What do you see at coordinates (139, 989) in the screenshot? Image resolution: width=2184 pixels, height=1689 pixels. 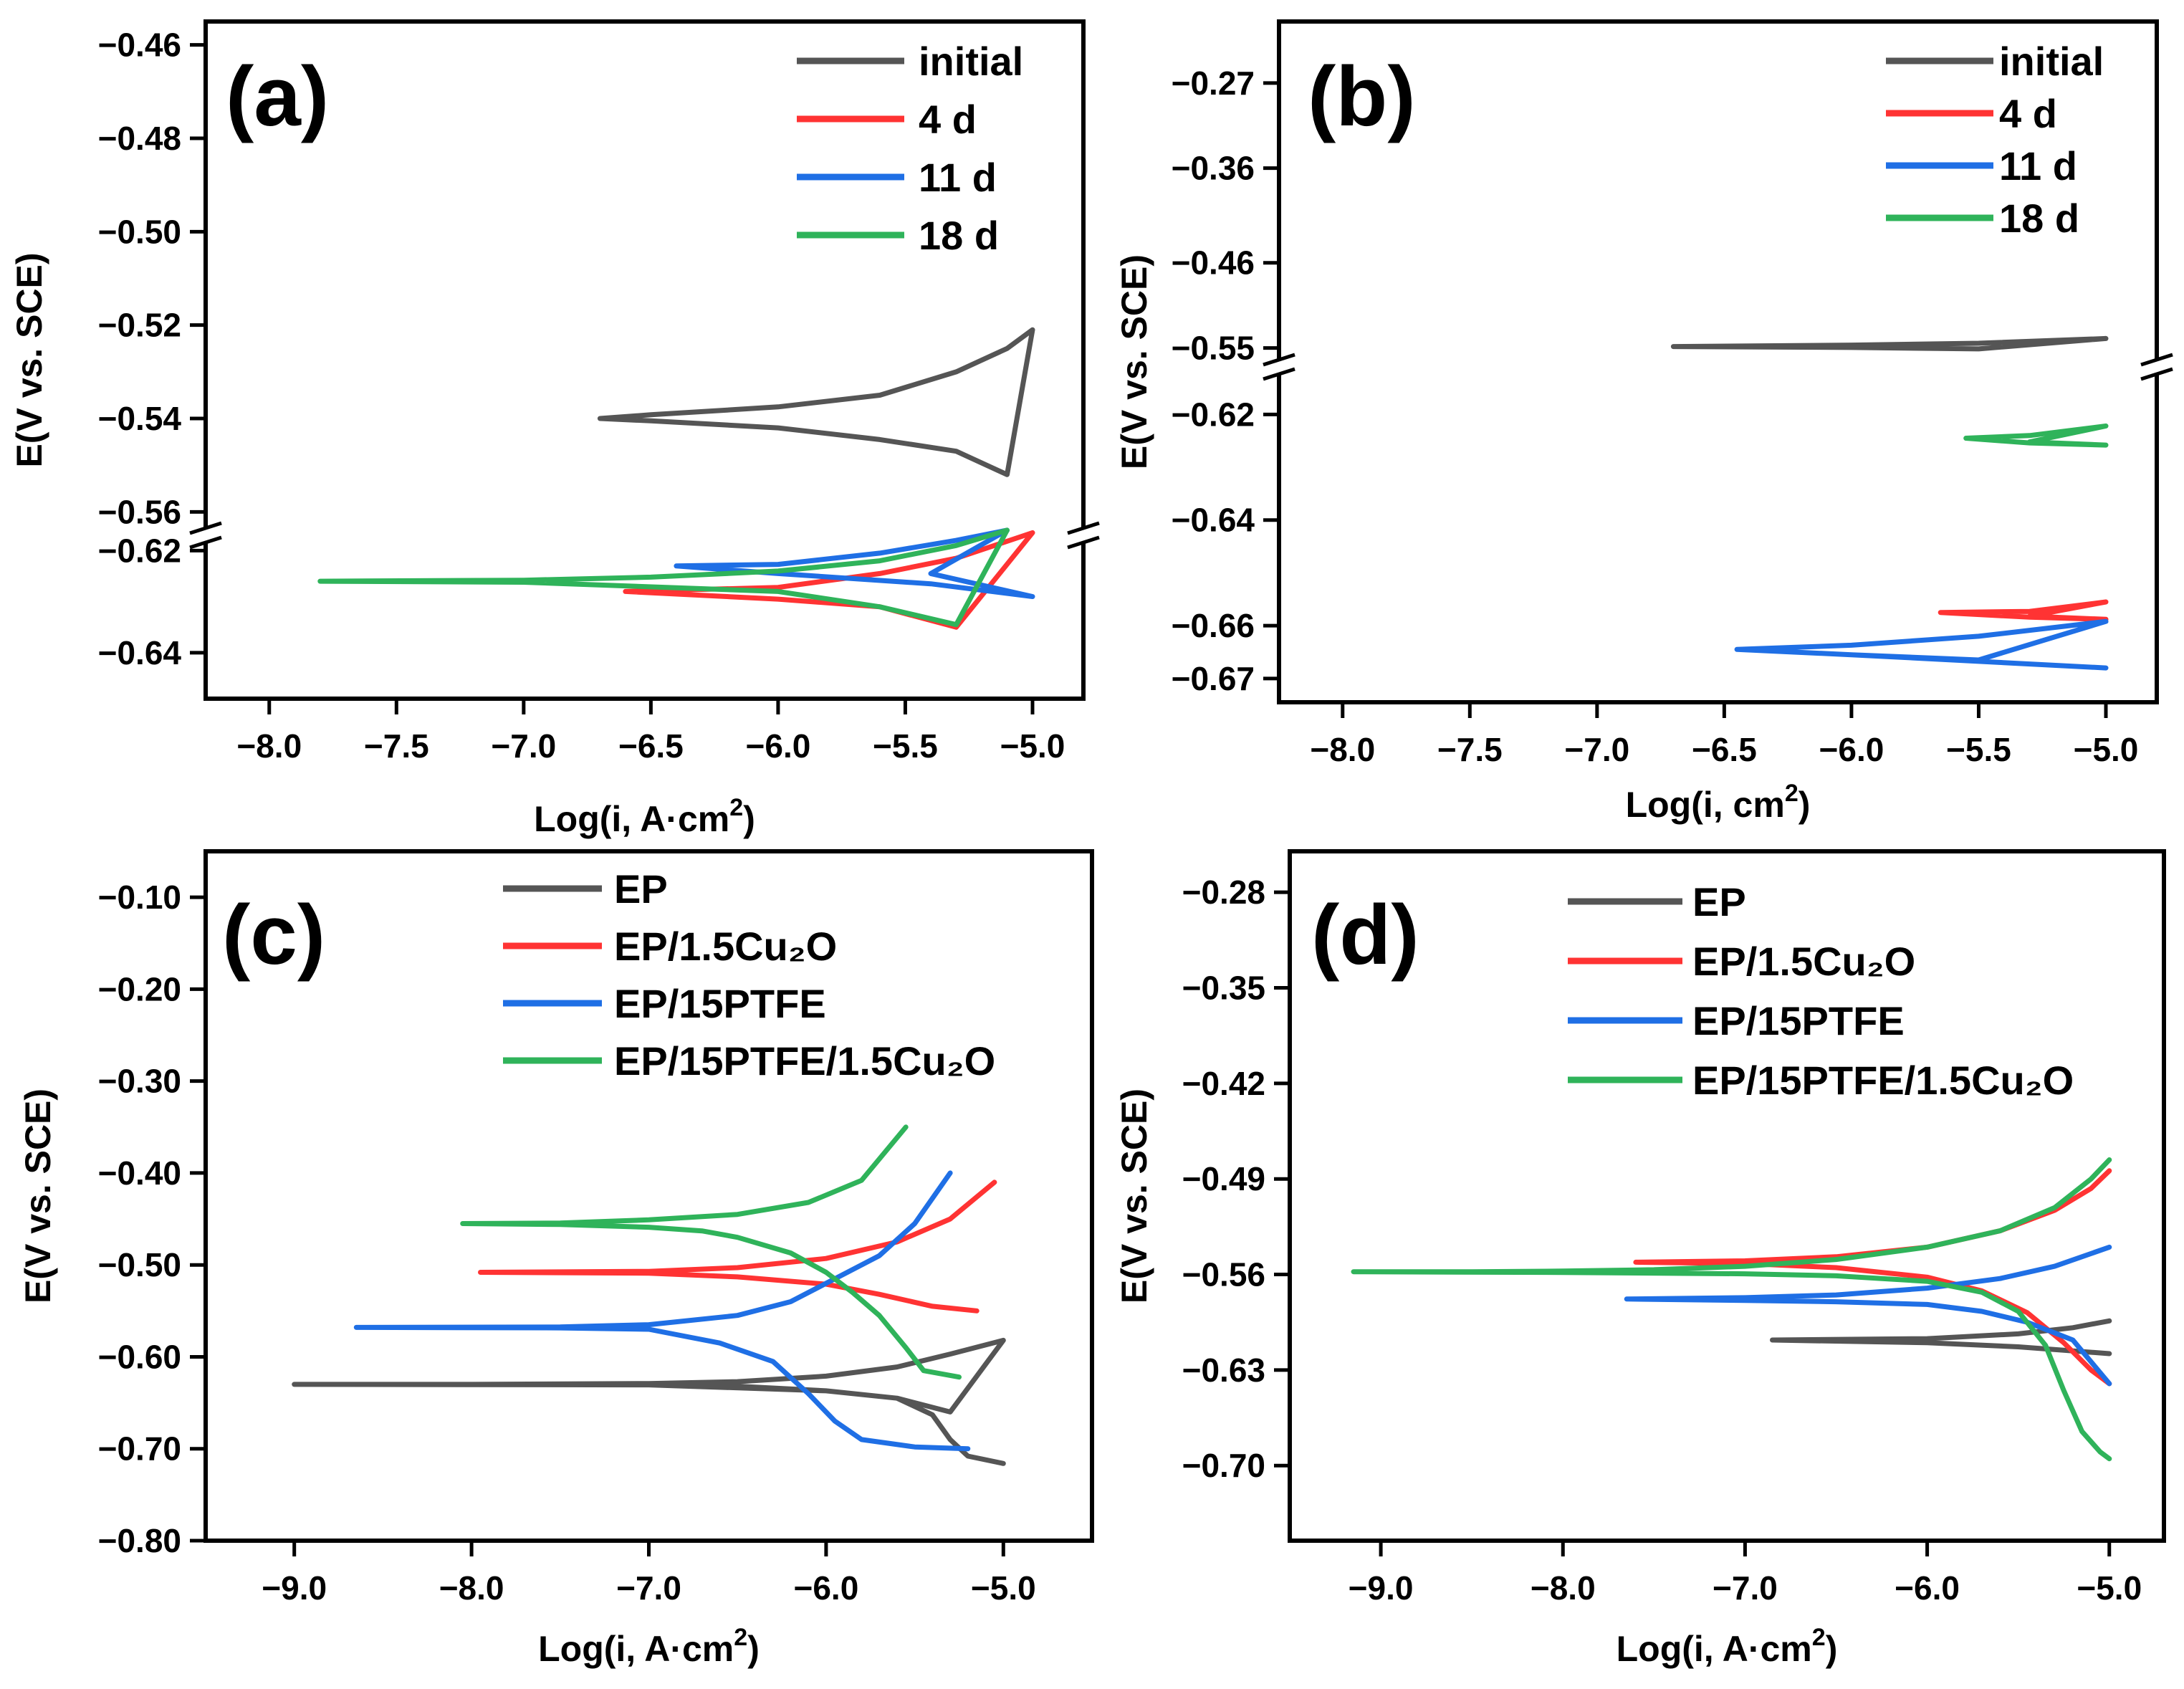 I see `y-tick-label: −0.20` at bounding box center [139, 989].